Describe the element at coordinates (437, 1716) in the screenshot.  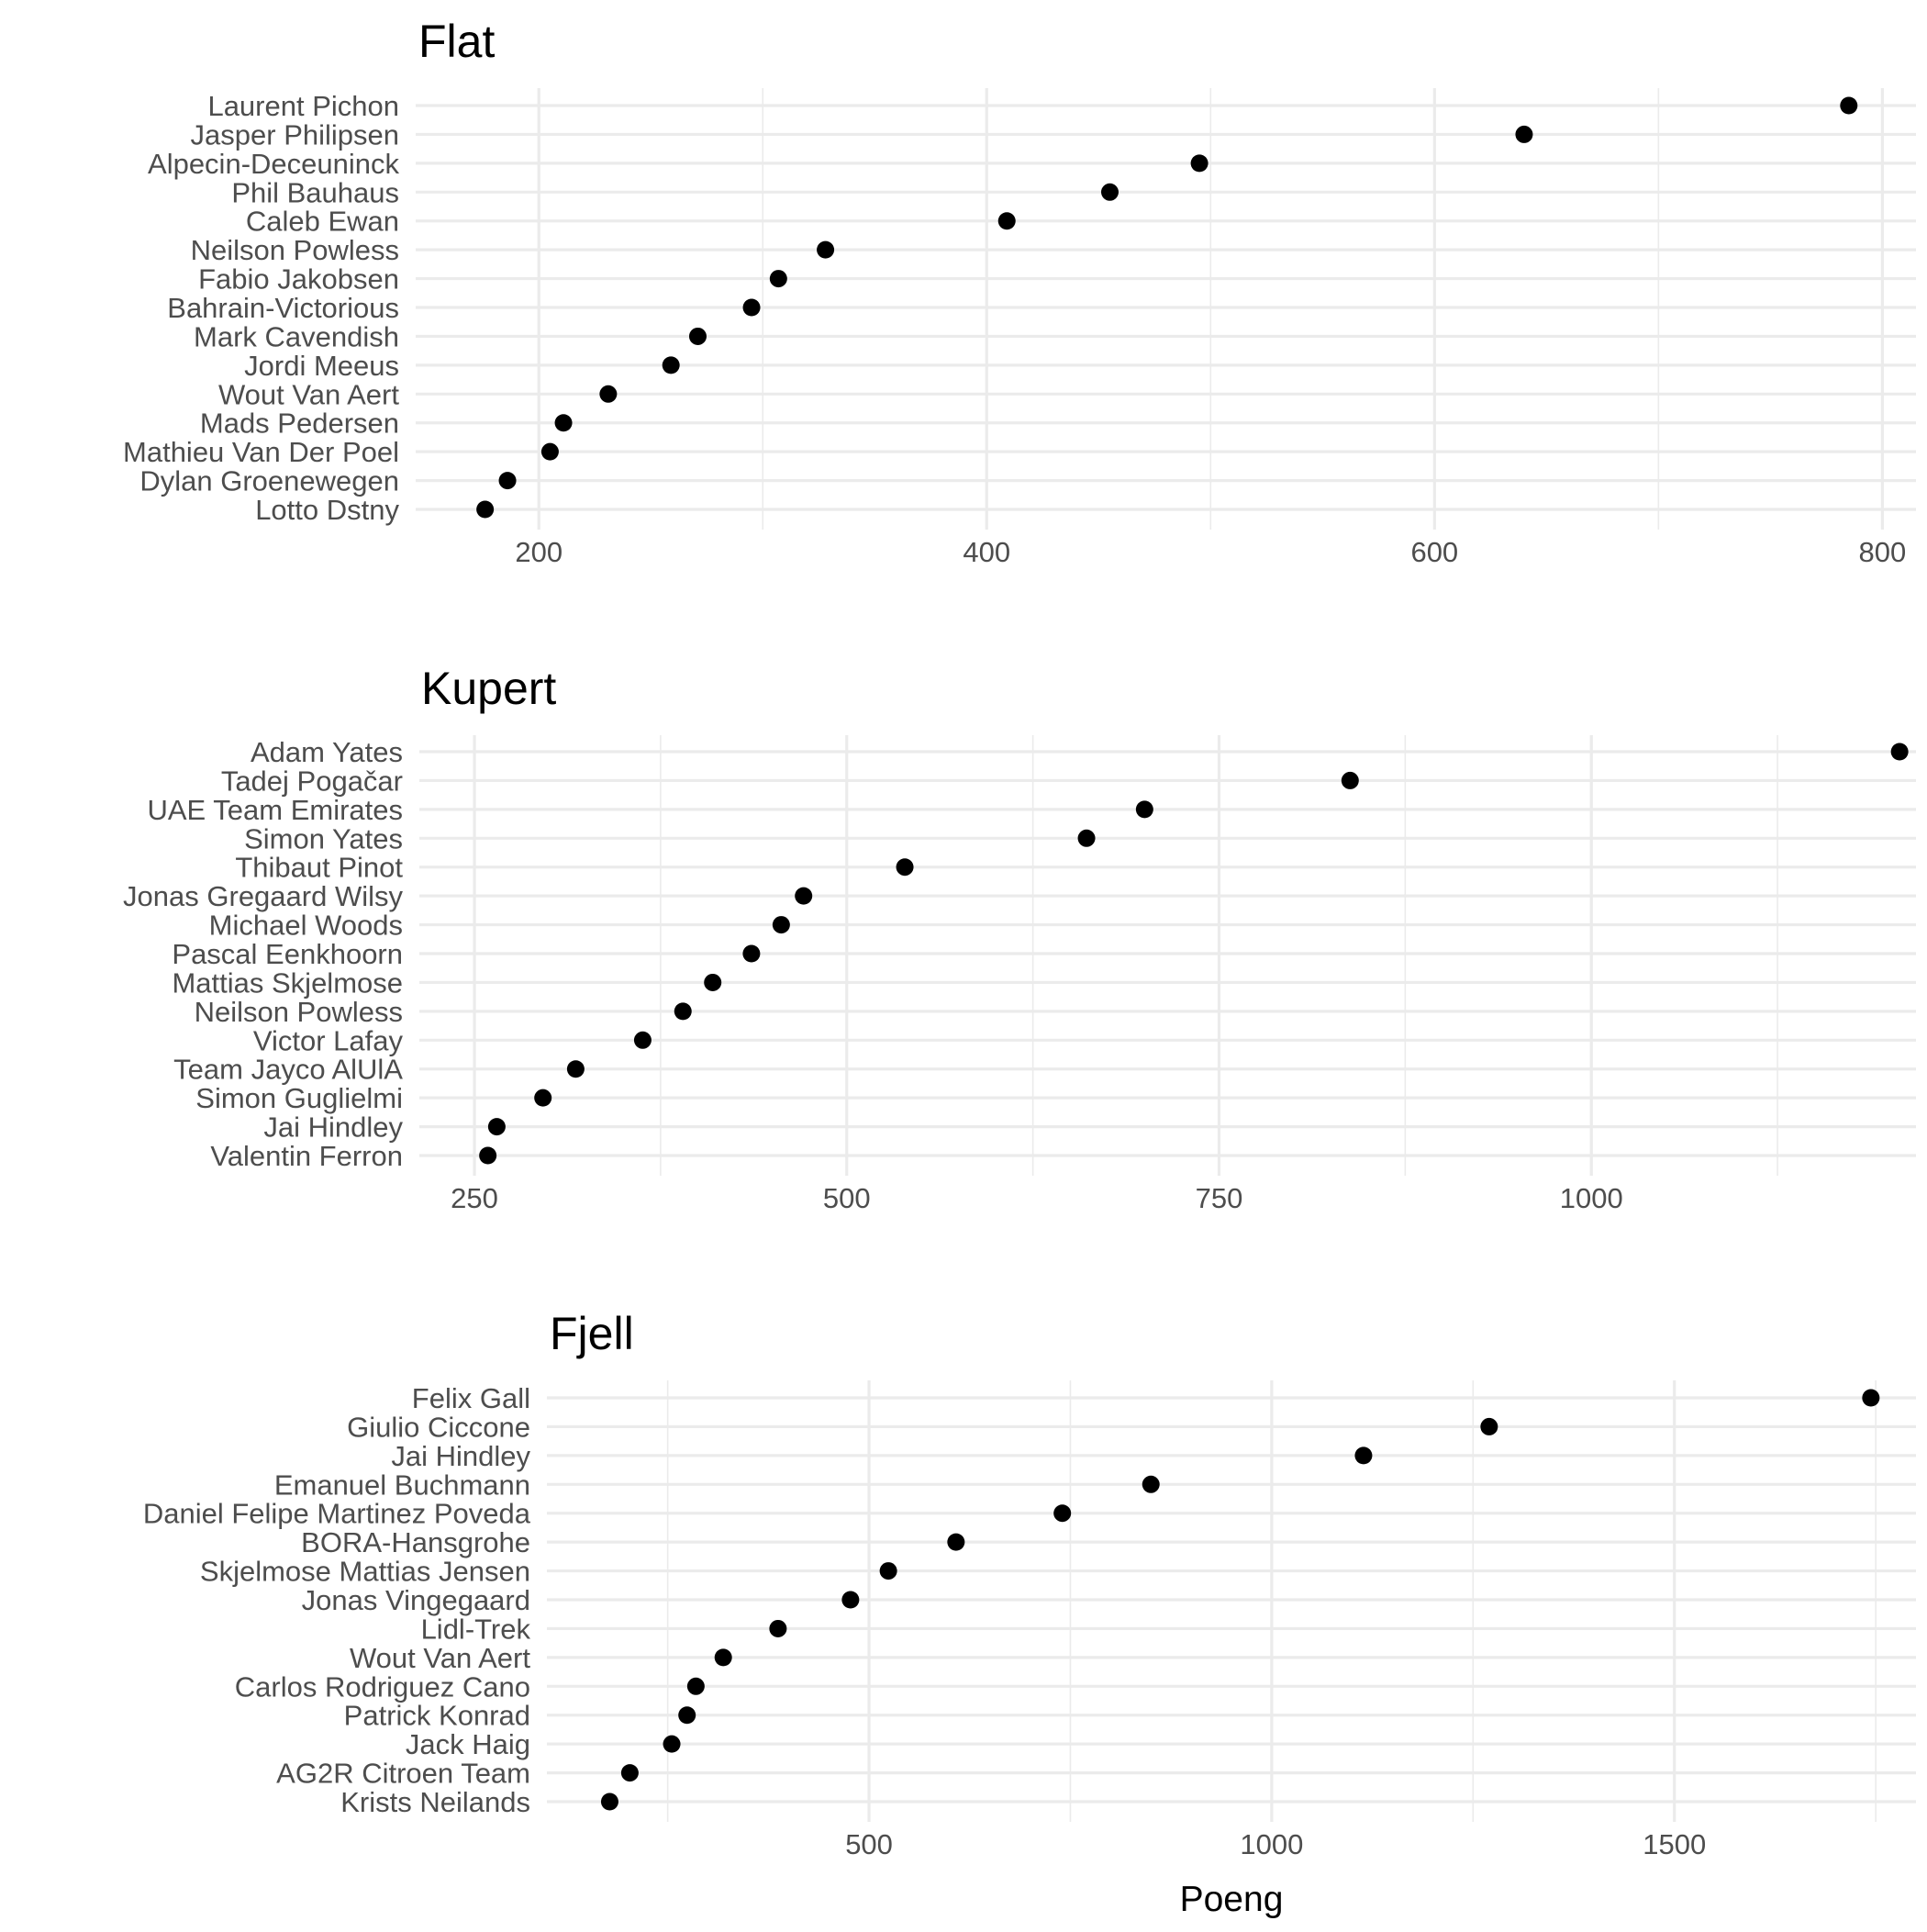
I see `panel-3-category-label: Patrick Konrad` at that location.